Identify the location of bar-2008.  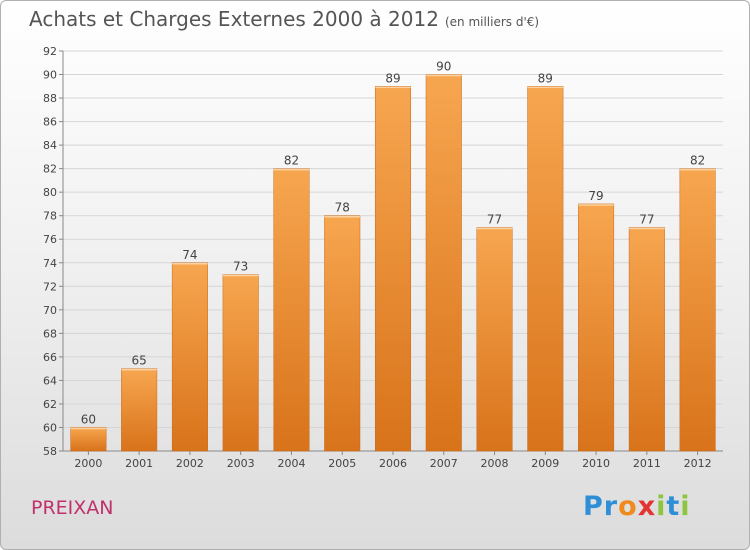
(494, 339).